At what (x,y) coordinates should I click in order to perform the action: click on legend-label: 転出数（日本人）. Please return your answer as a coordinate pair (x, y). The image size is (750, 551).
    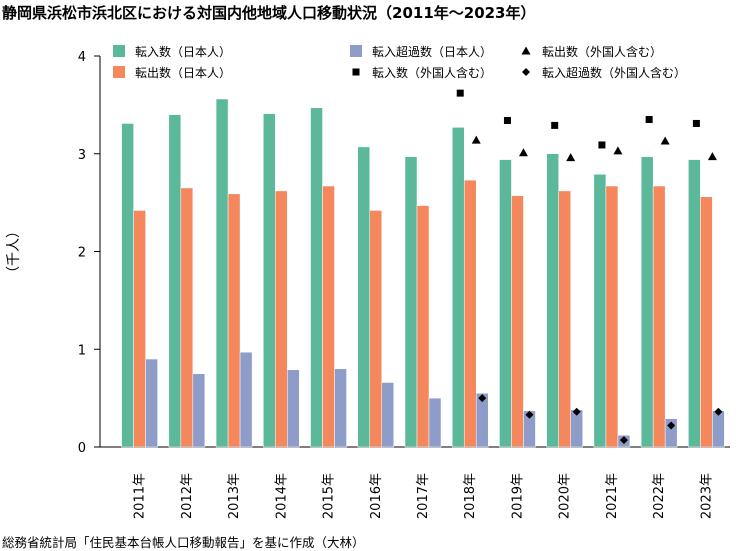
    Looking at the image, I should click on (183, 72).